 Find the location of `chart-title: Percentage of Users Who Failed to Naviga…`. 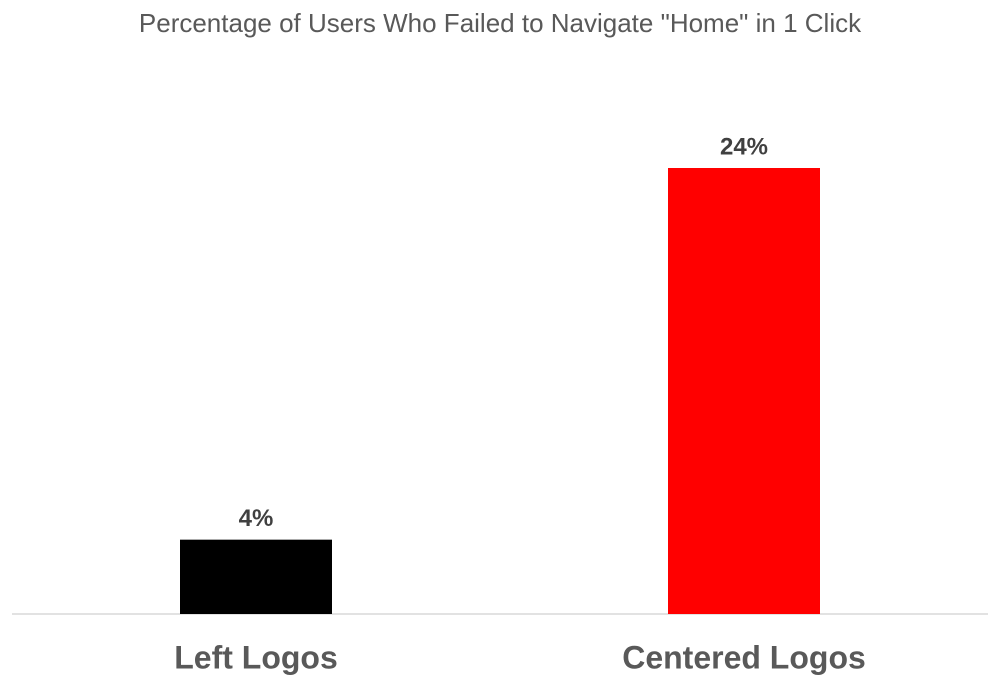

chart-title: Percentage of Users Who Failed to Naviga… is located at coordinates (500, 23).